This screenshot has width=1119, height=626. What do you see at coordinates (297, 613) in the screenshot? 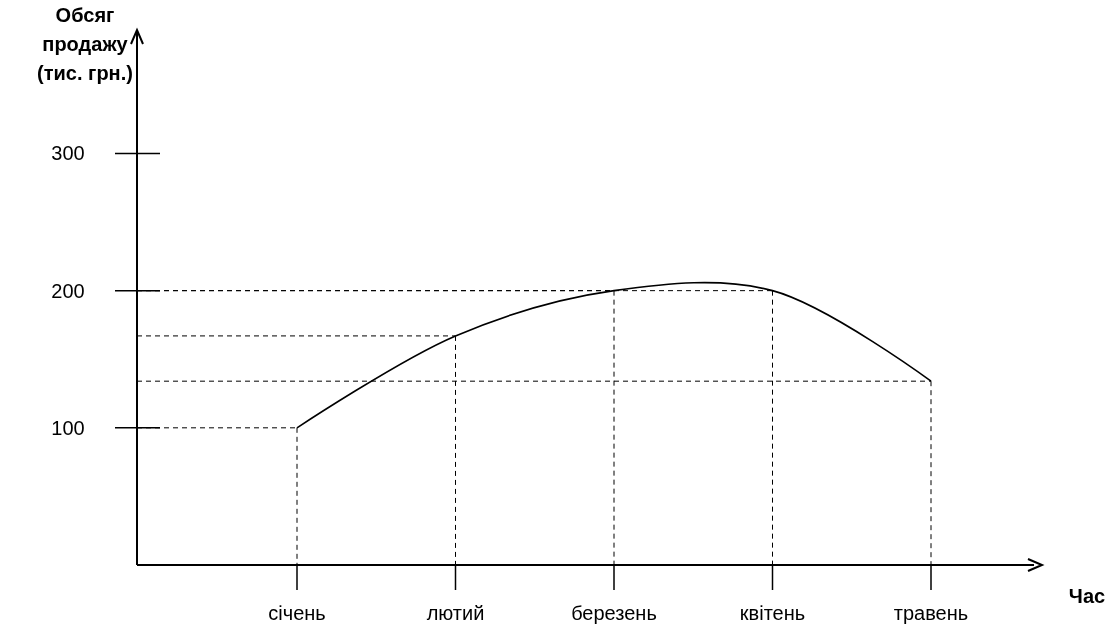
I see `x-tick-label: січень` at bounding box center [297, 613].